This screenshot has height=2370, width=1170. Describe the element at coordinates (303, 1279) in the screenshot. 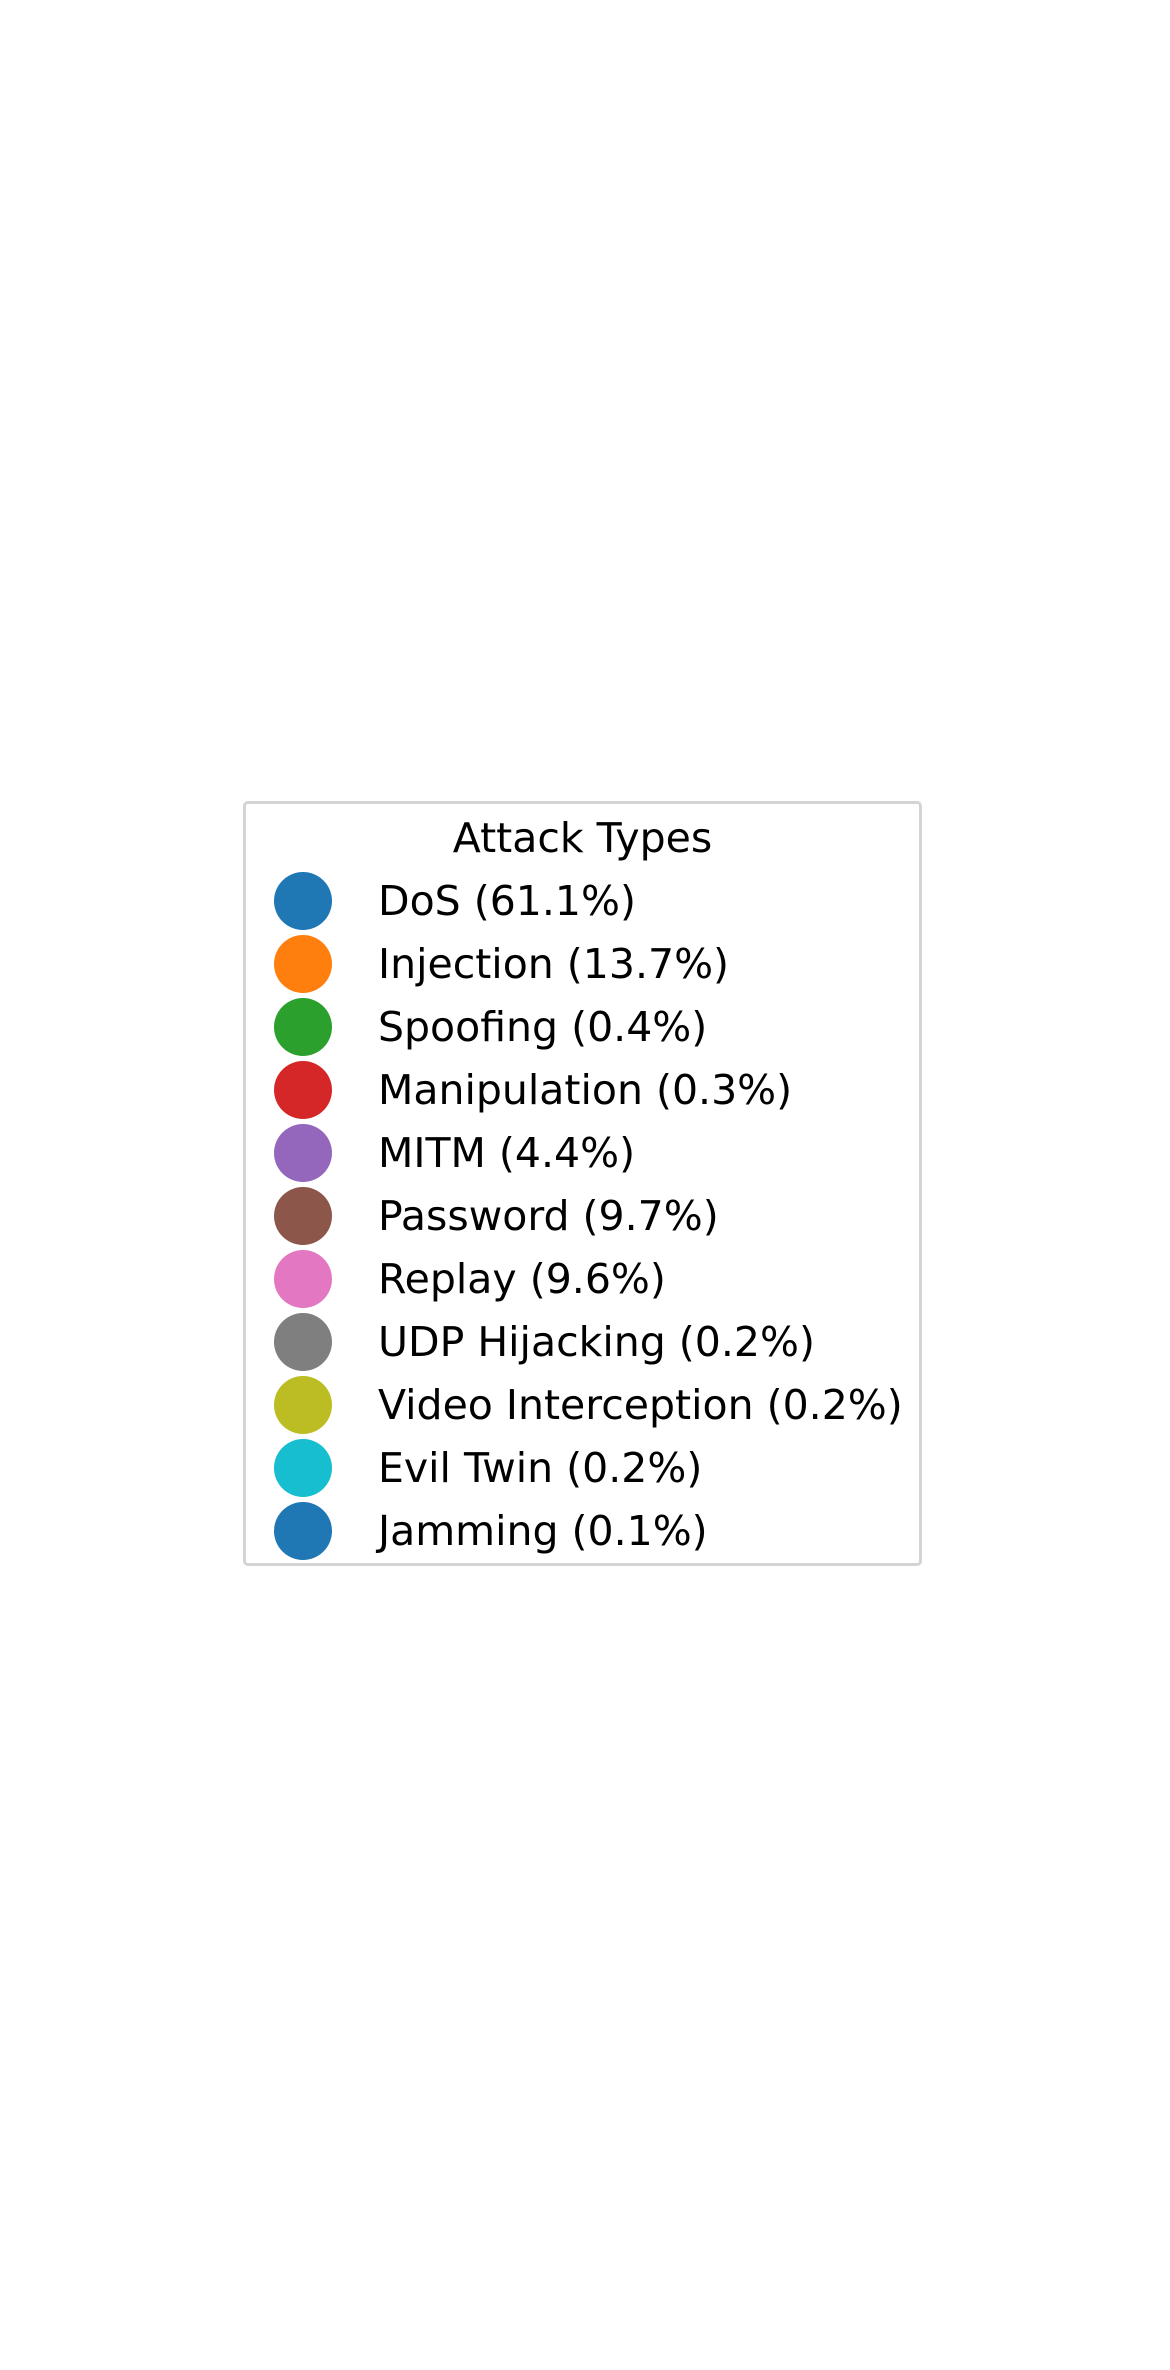

I see `legend-marker-replay` at that location.